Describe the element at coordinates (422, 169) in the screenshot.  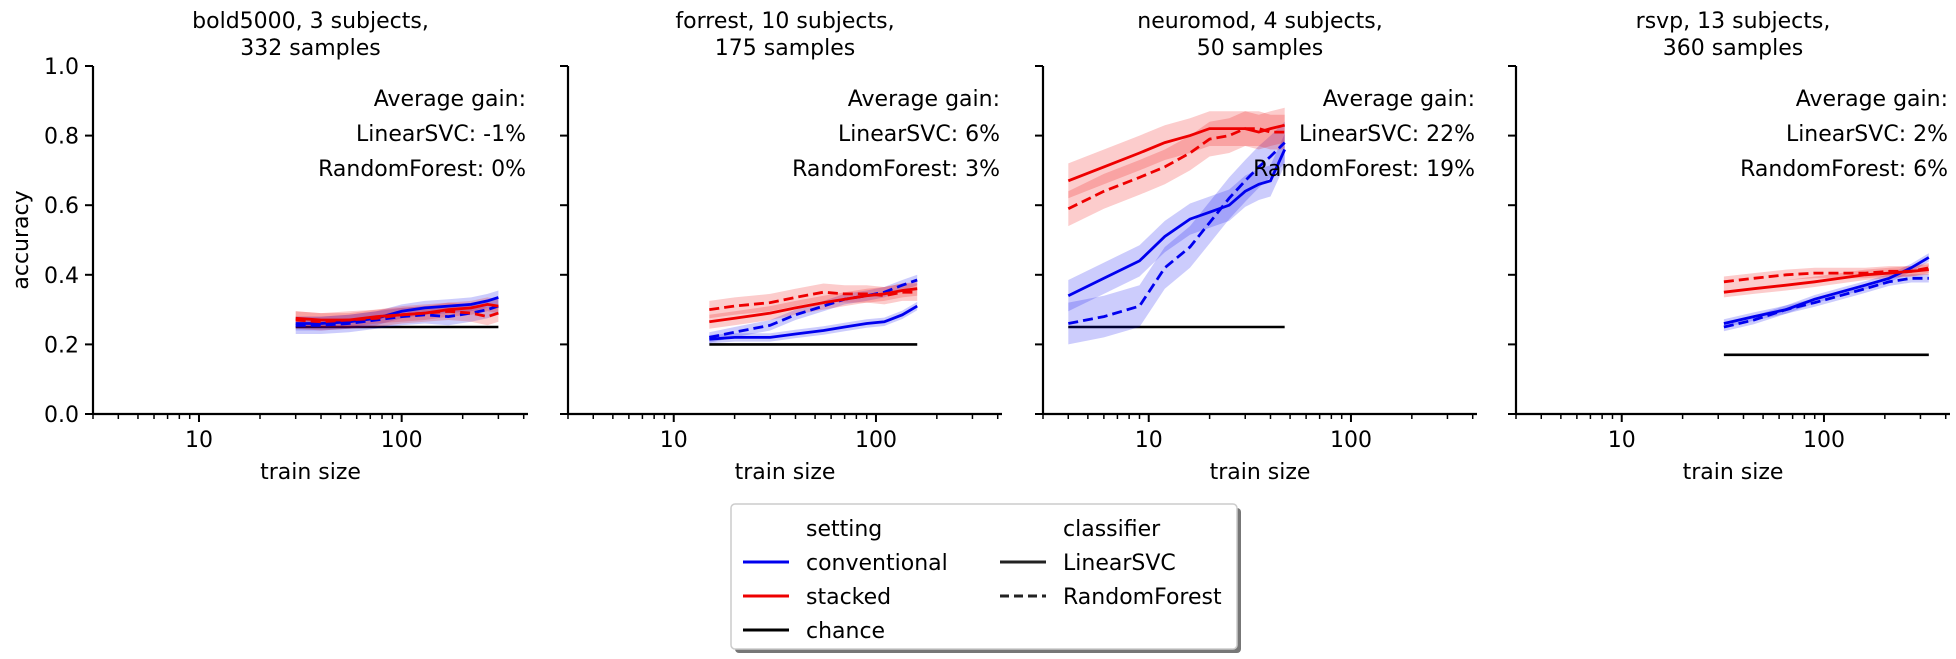
I see `gain-annotation-line: RandomForest: 0%` at that location.